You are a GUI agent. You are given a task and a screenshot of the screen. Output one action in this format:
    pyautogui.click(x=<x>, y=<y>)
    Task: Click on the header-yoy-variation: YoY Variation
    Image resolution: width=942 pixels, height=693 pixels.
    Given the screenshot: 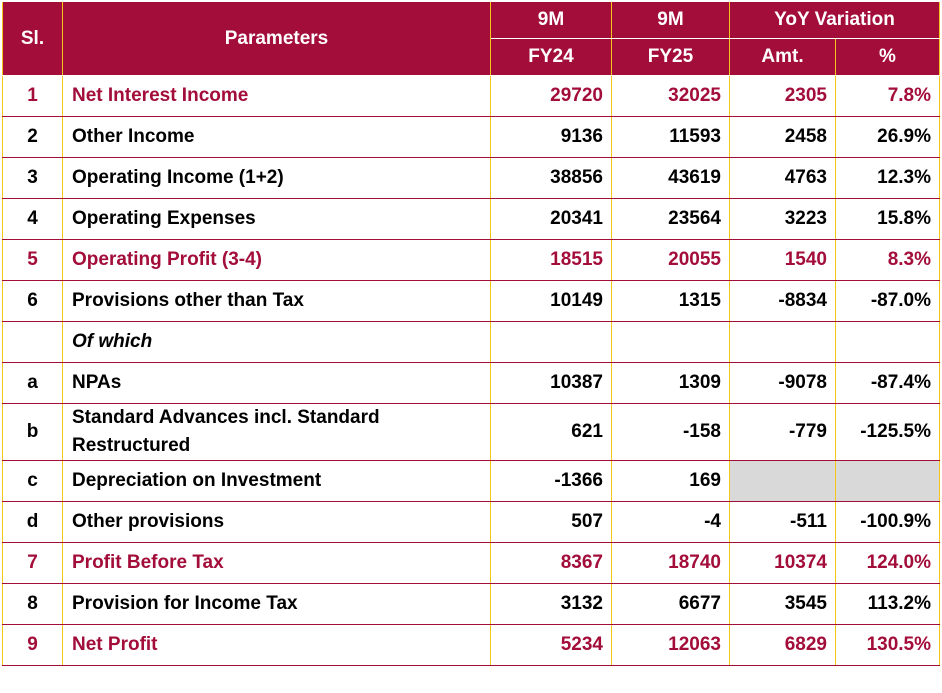 What is the action you would take?
    pyautogui.click(x=834, y=20)
    